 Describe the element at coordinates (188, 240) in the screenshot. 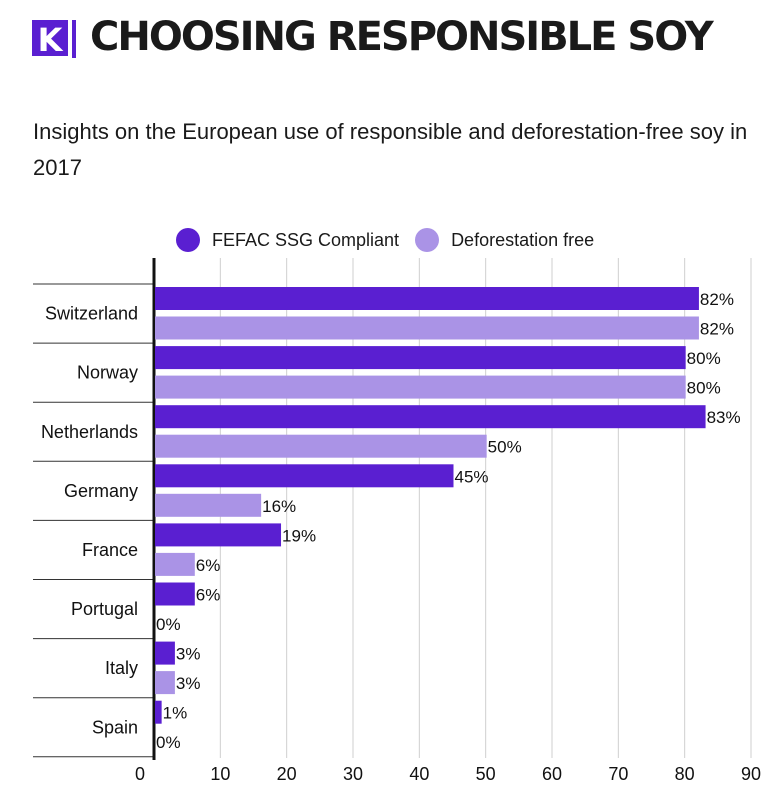

I see `legend-swatch-fefac` at that location.